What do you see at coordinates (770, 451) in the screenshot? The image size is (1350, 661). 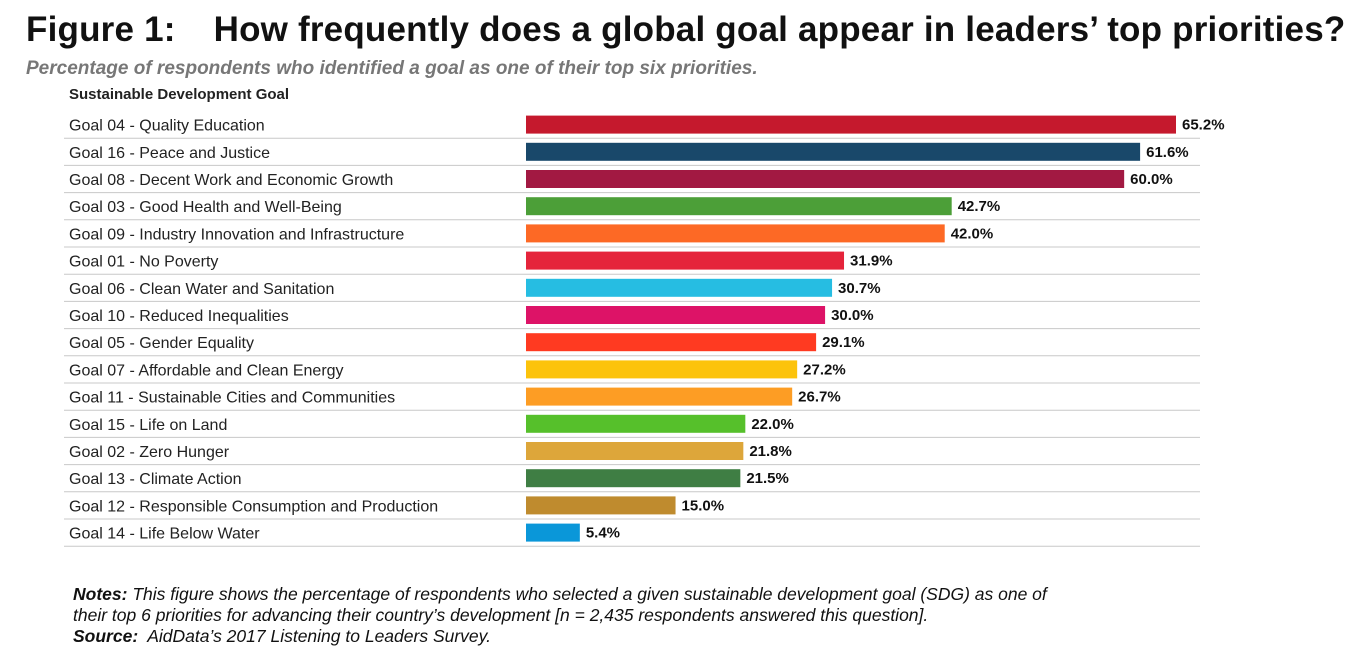 I see `value-label: 21.8%` at bounding box center [770, 451].